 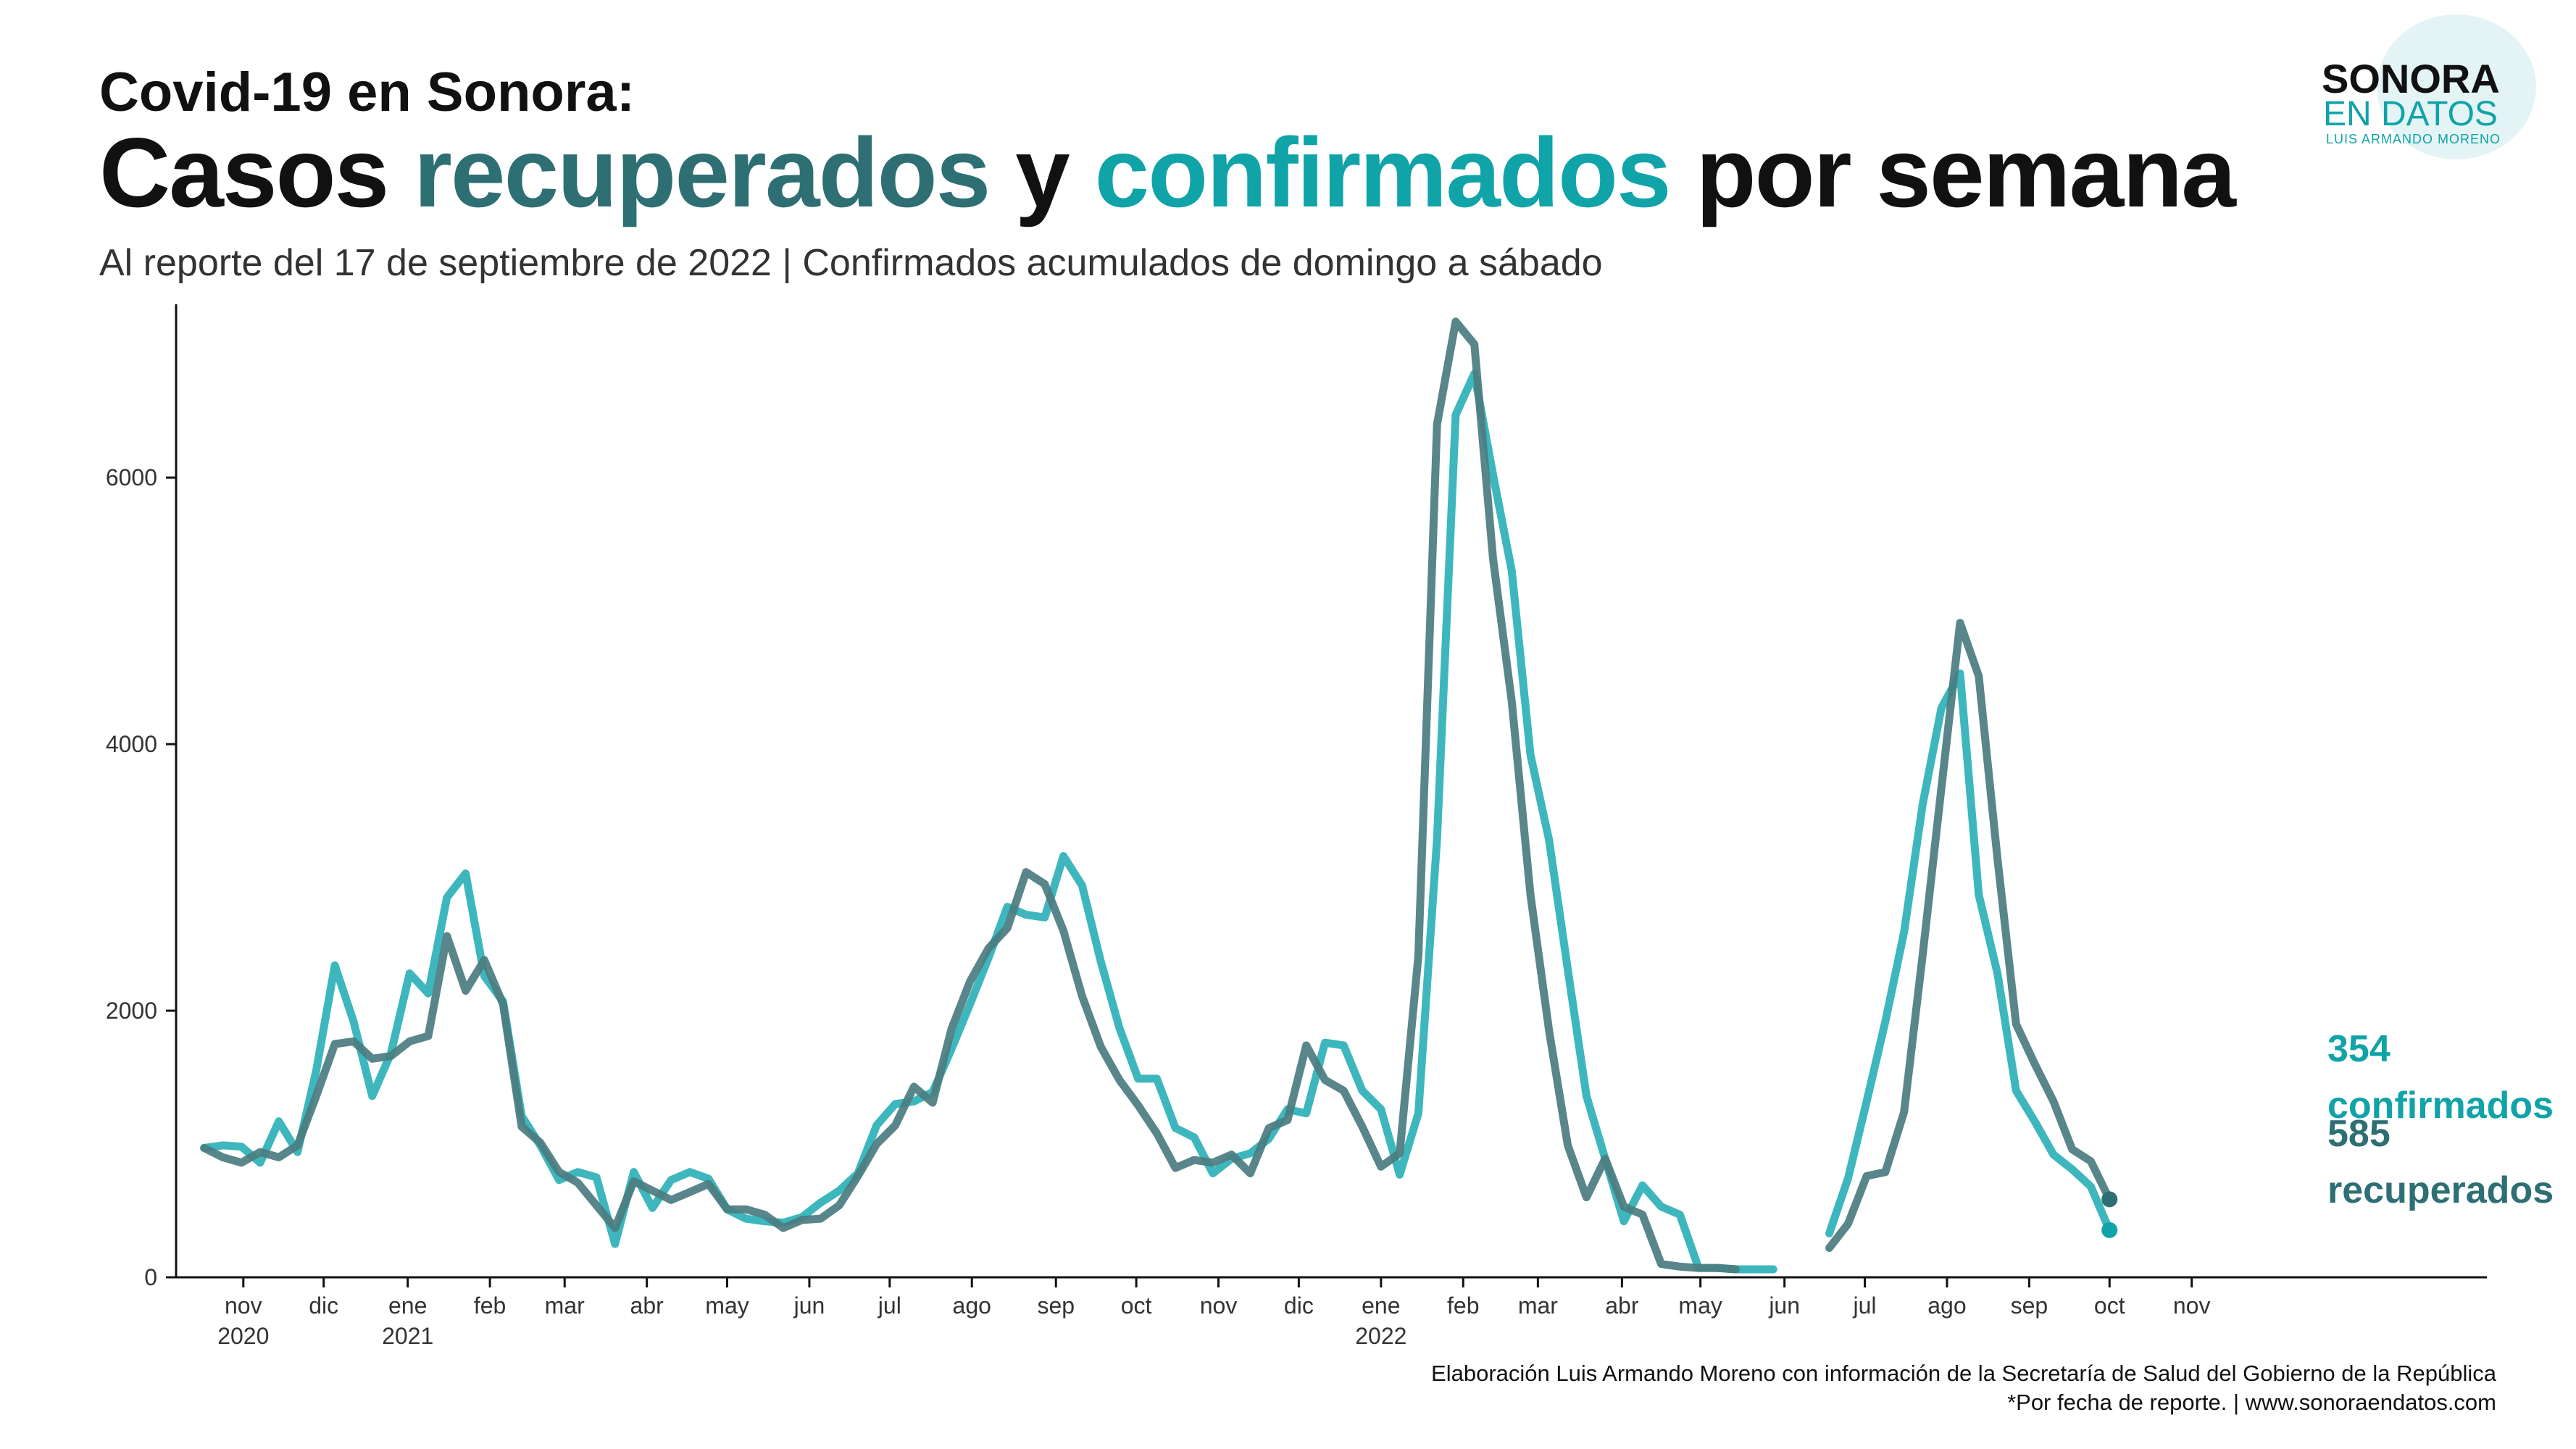 What do you see at coordinates (2440, 1106) in the screenshot?
I see `end-label-name-confirmados: confirmados` at bounding box center [2440, 1106].